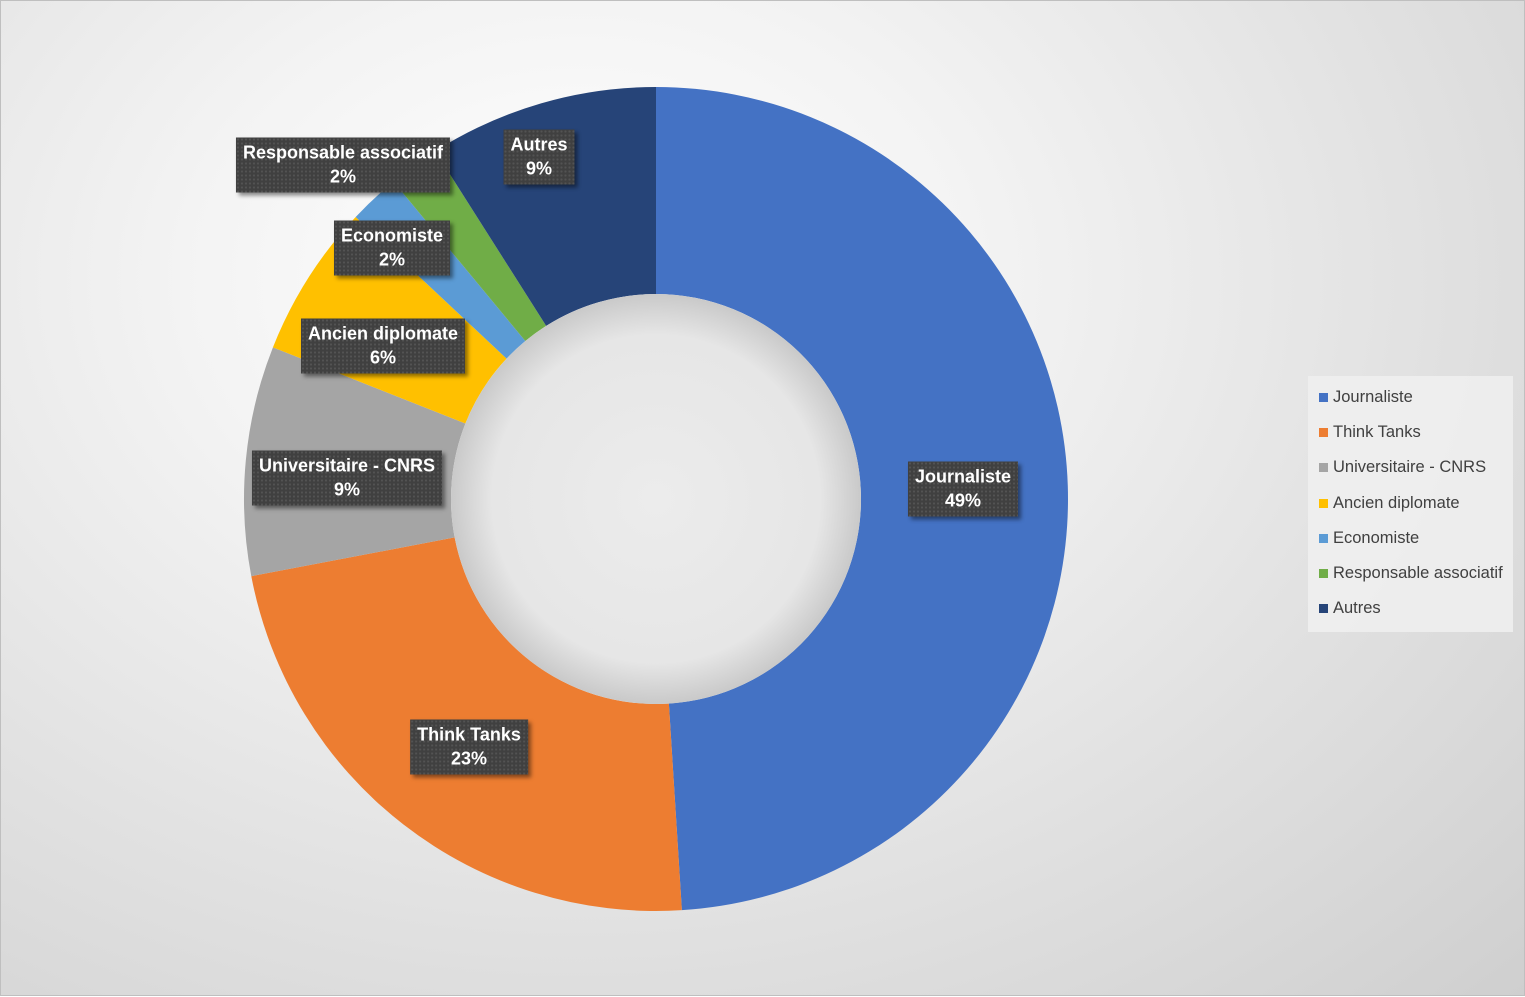 Image resolution: width=1525 pixels, height=997 pixels. What do you see at coordinates (469, 758) in the screenshot?
I see `data-label-value: 23%` at bounding box center [469, 758].